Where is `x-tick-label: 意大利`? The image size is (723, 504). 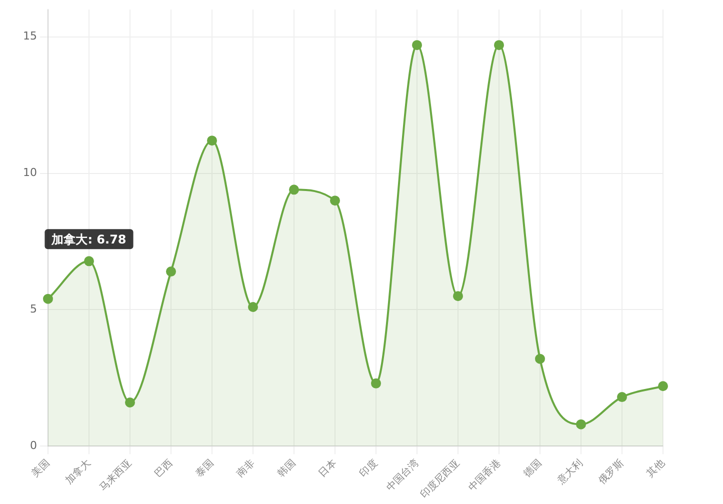 x-tick-label: 意大利 is located at coordinates (569, 472).